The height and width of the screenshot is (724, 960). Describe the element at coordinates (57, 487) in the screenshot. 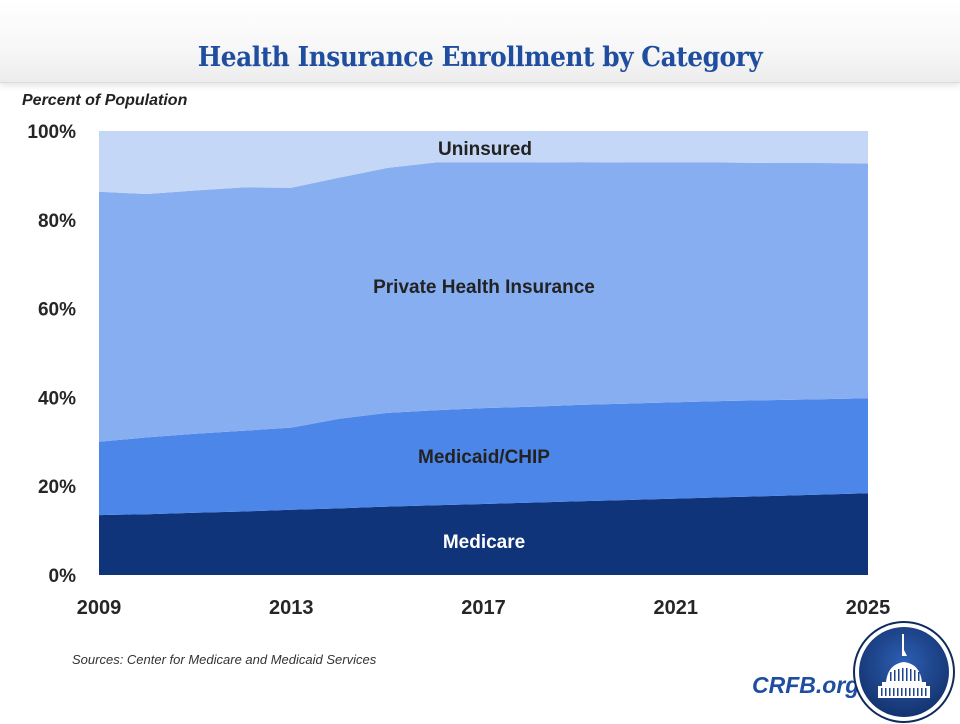

I see `y-tick-label: 20%` at that location.